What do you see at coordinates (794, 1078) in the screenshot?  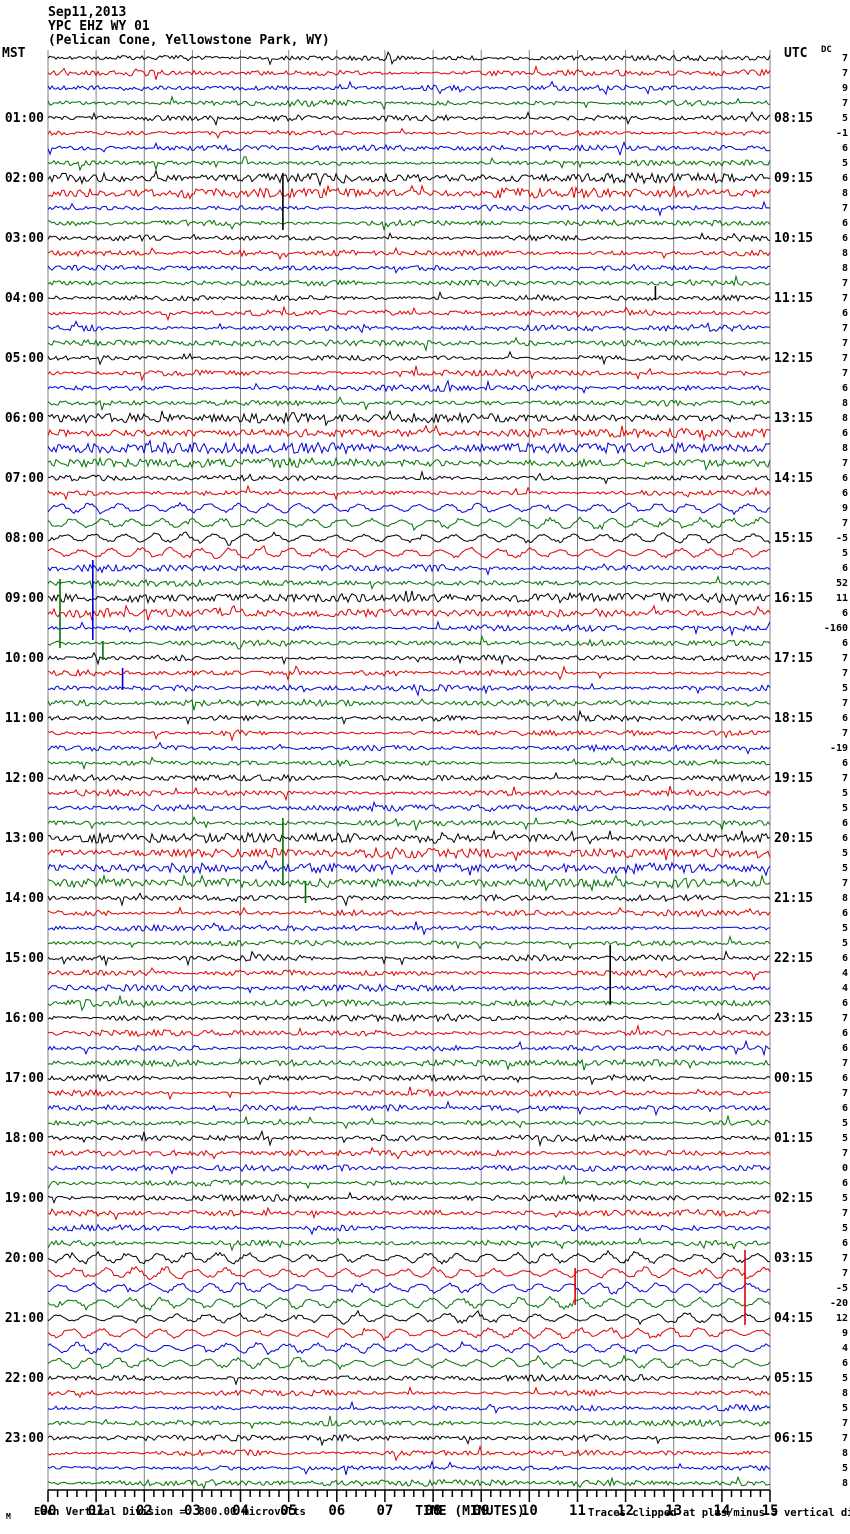 I see `utc-time-label: 00:15` at bounding box center [794, 1078].